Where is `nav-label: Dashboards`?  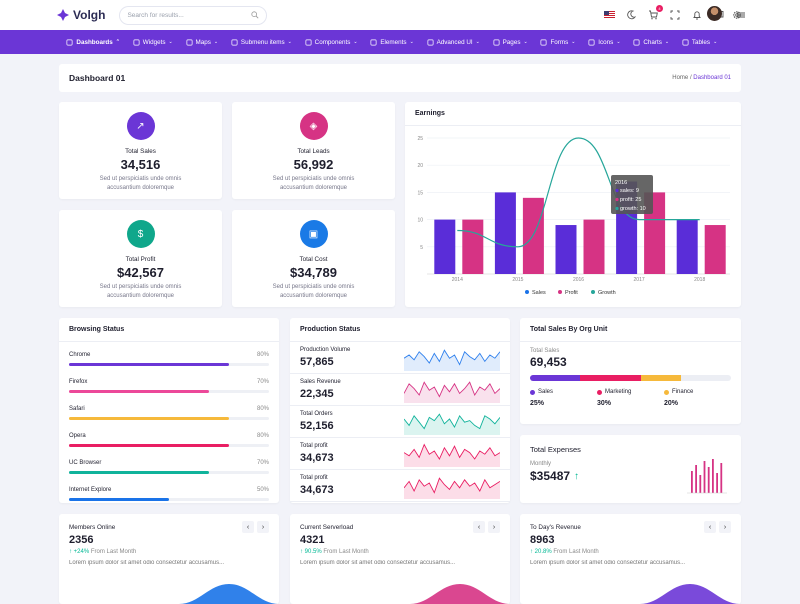
nav-label: Dashboards is located at coordinates (94, 42).